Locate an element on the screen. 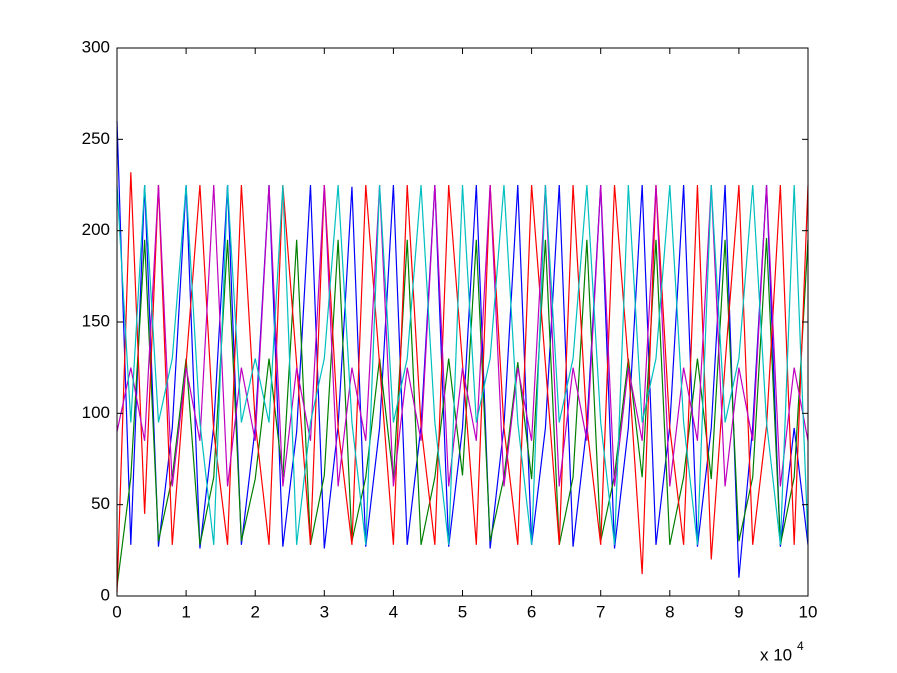 The image size is (897, 673). x-multiplier-exponent: 4 is located at coordinates (800, 646).